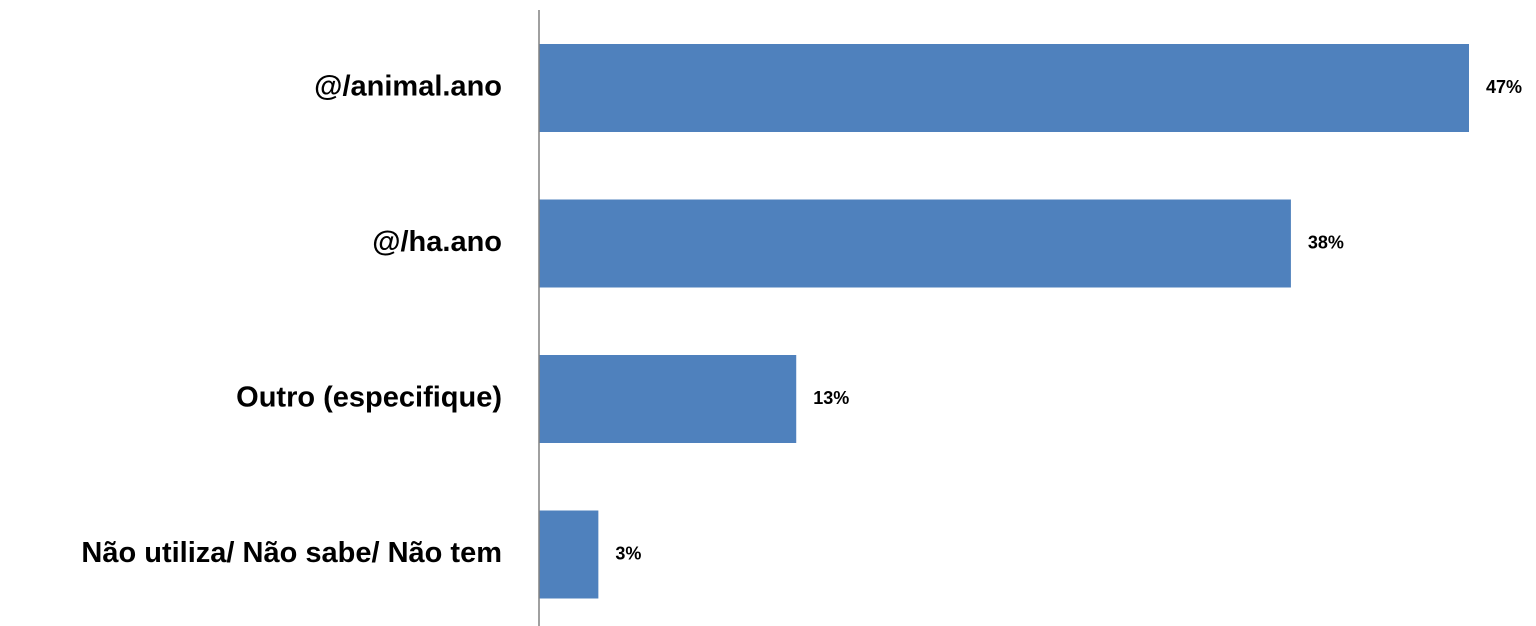 This screenshot has width=1536, height=626. Describe the element at coordinates (628, 553) in the screenshot. I see `value-label: 3%` at that location.